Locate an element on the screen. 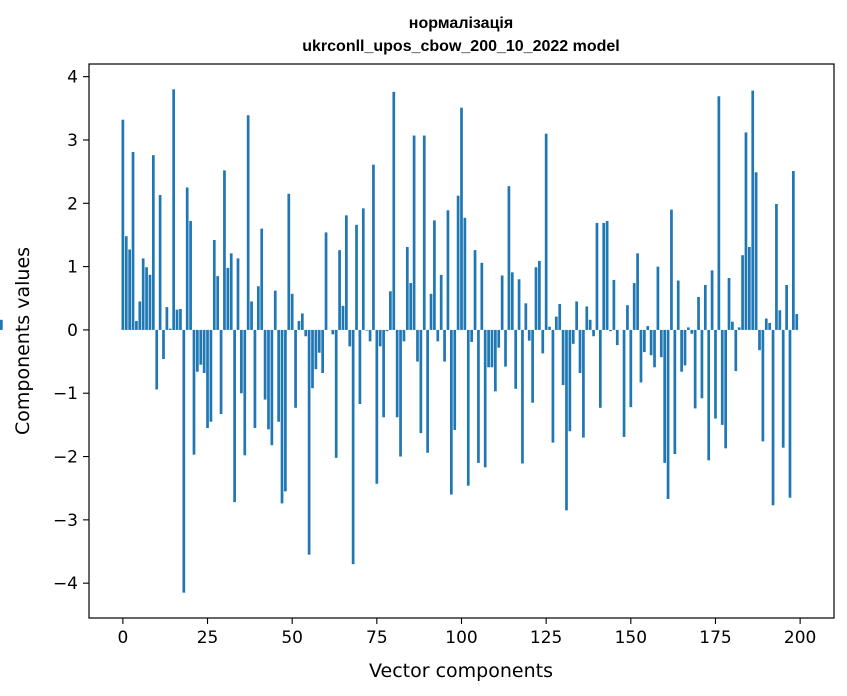 Image resolution: width=847 pixels, height=696 pixels. x-tick-label: 175 is located at coordinates (715, 638).